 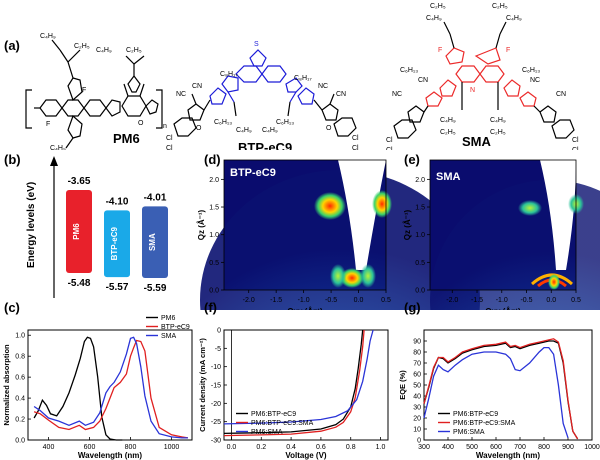 What do you see at coordinates (152, 242) in the screenshot?
I see `bar-name-2: SMA` at bounding box center [152, 242].